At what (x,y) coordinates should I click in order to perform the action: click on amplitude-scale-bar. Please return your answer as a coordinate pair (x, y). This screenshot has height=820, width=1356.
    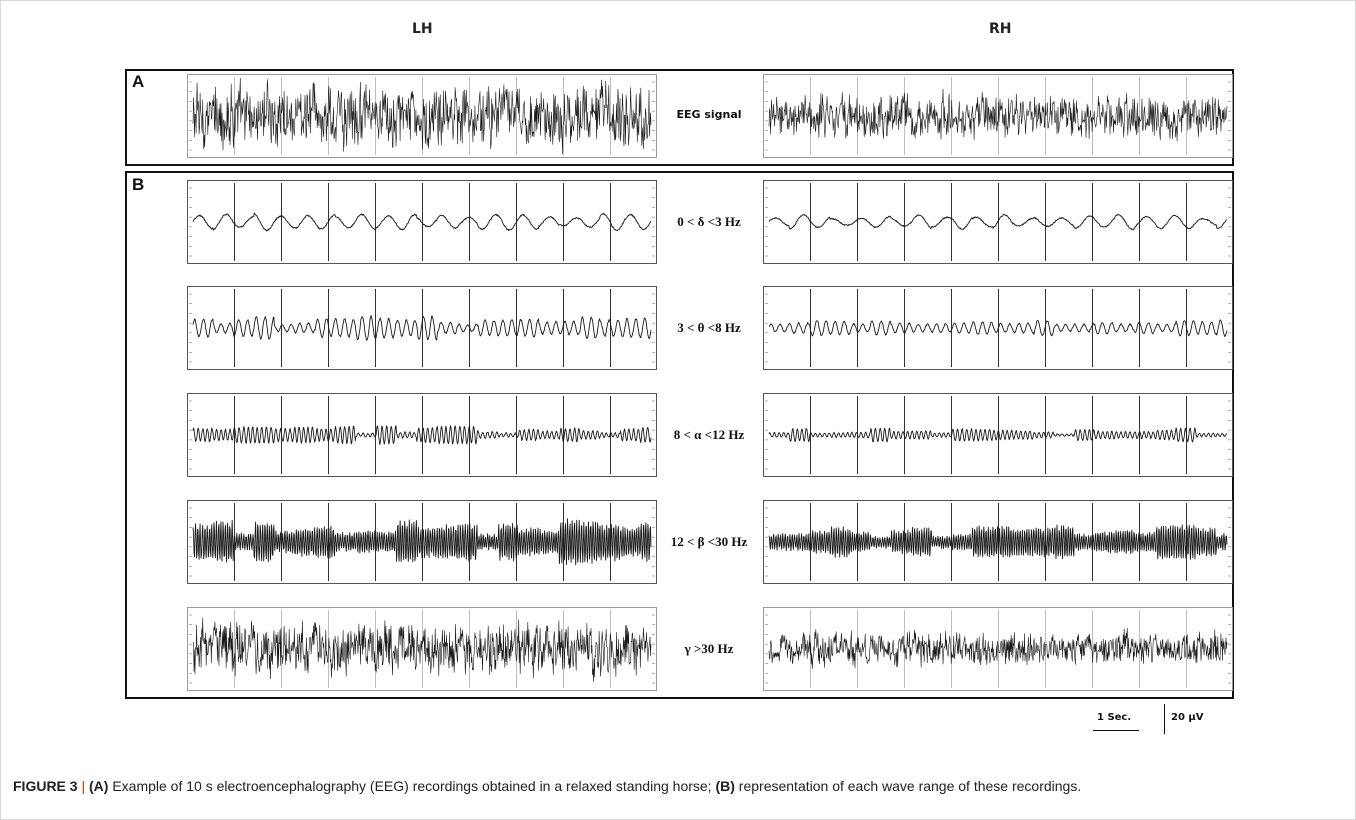
    Looking at the image, I should click on (1164, 719).